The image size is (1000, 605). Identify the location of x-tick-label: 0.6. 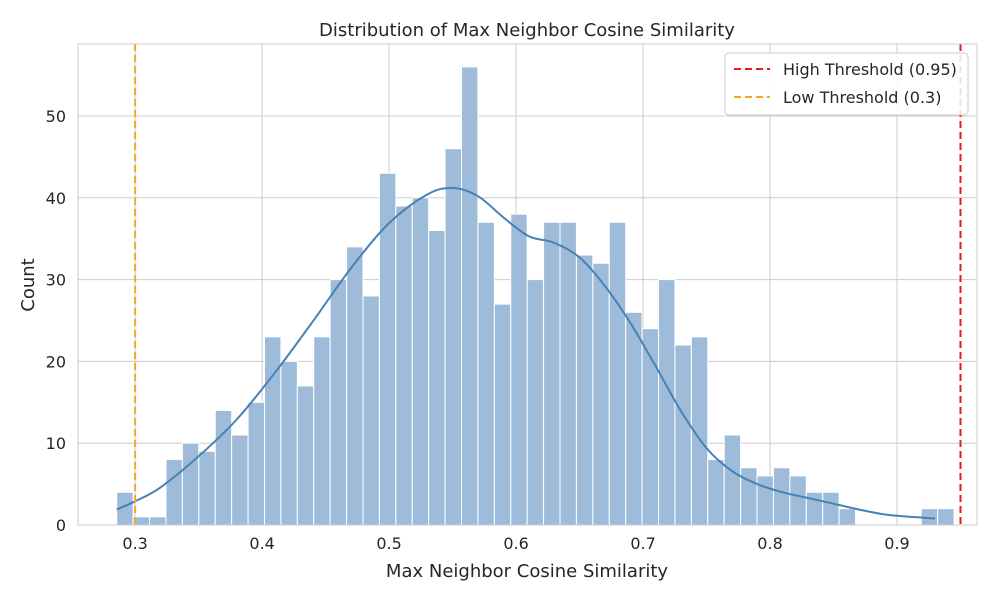
(515, 543).